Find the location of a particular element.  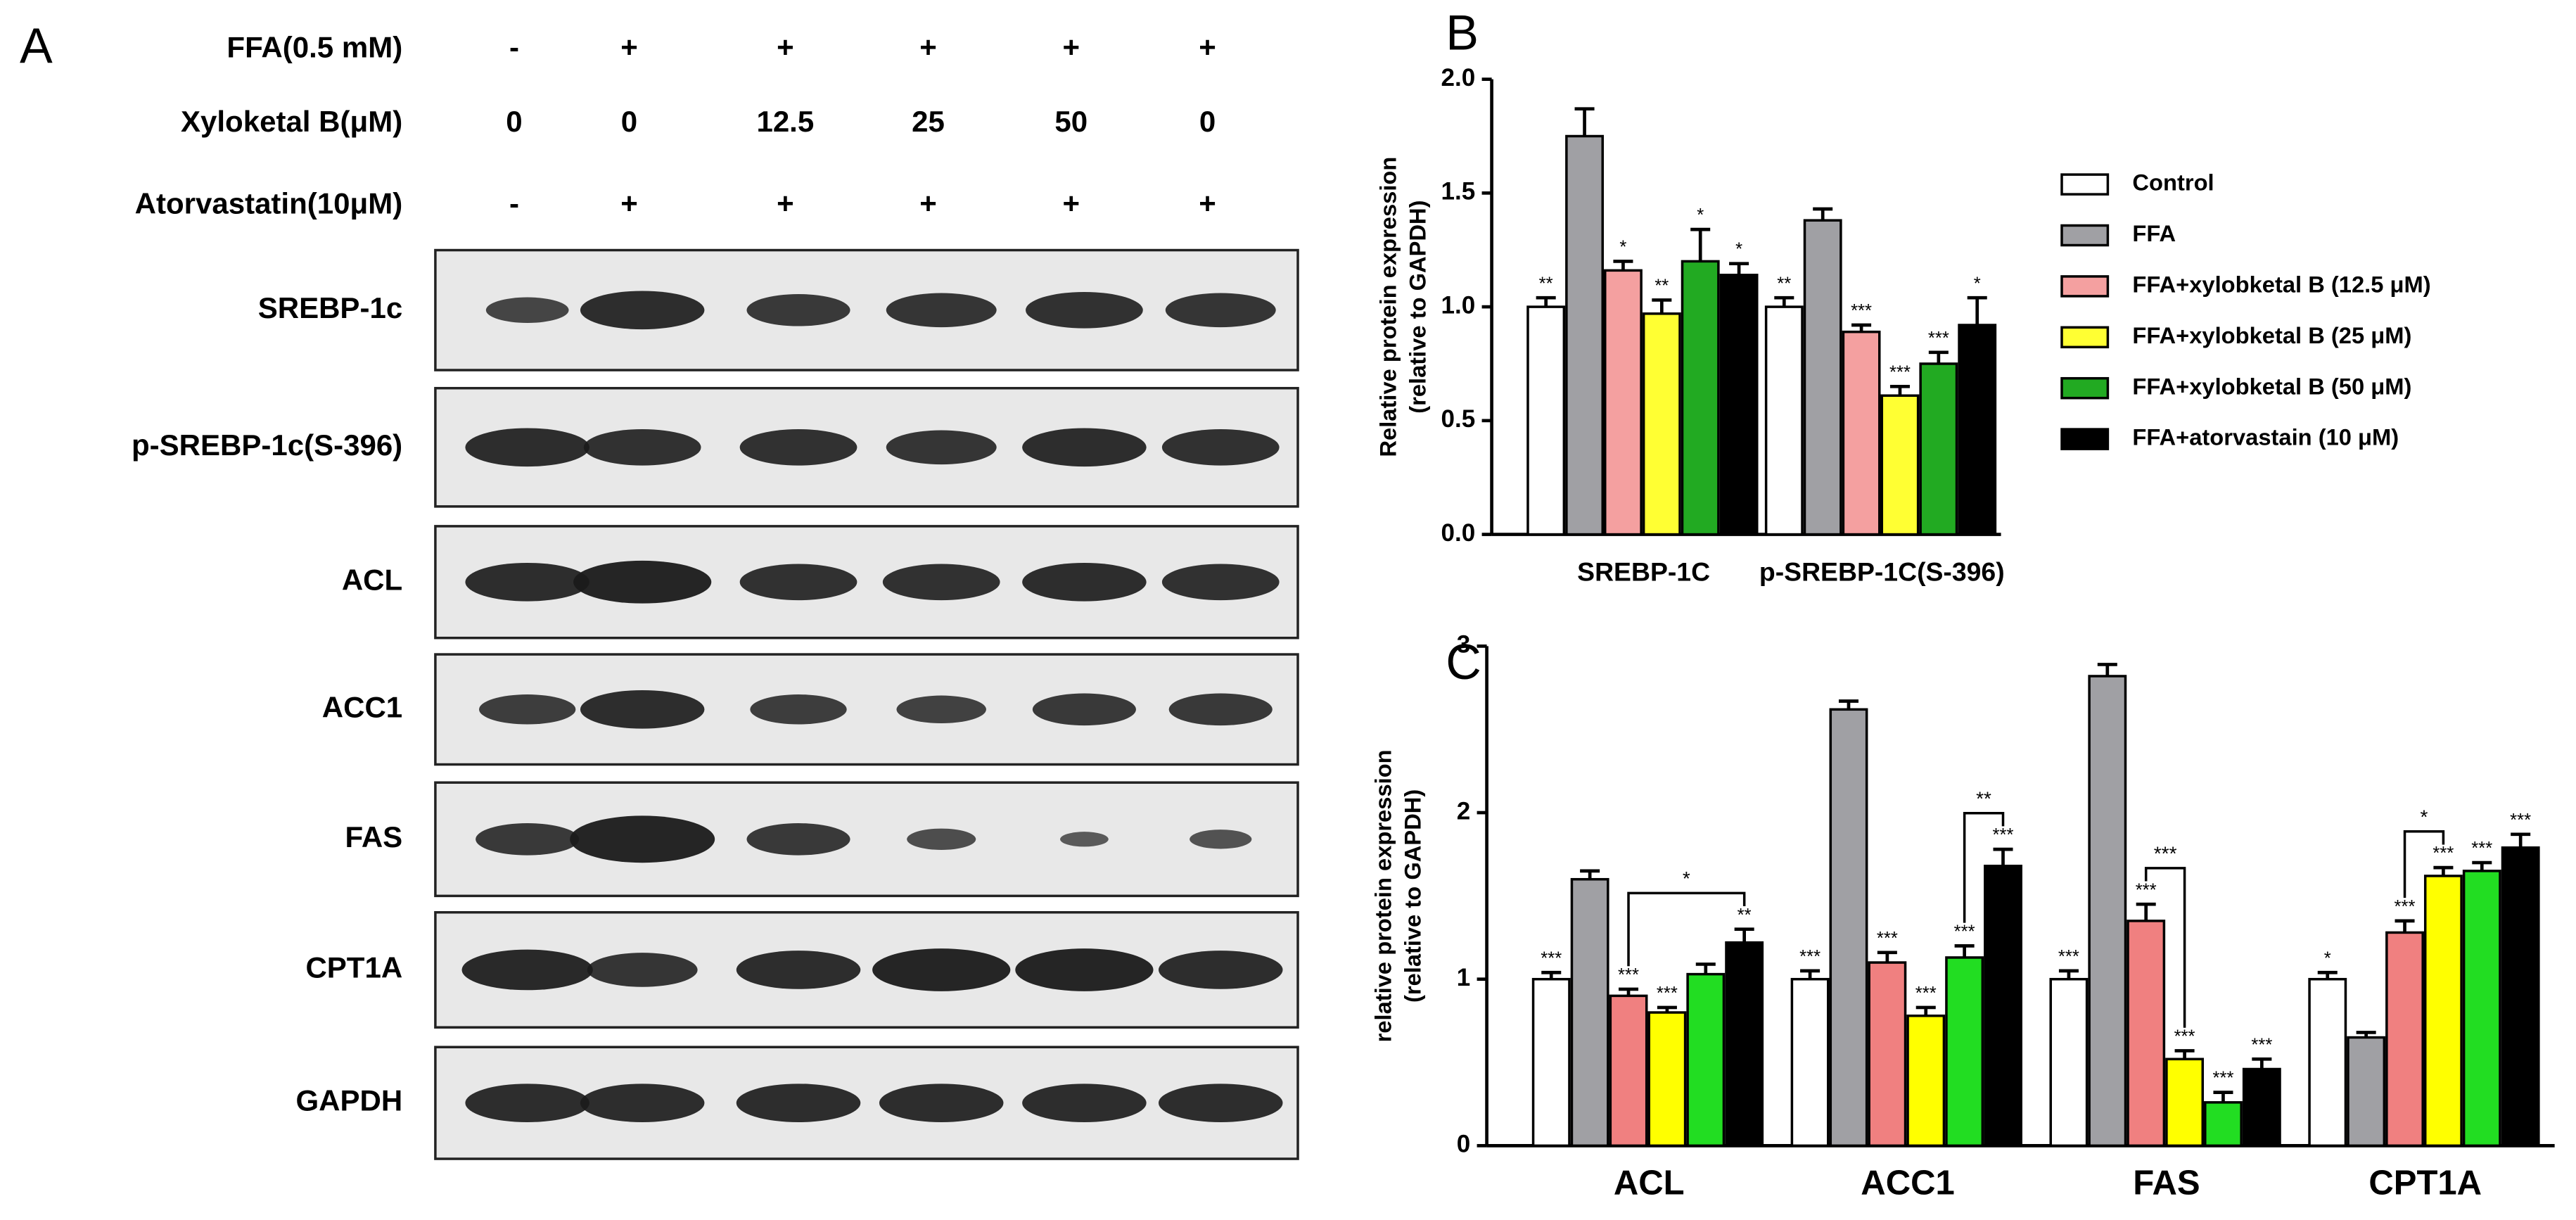

panel-label: A is located at coordinates (36, 46).